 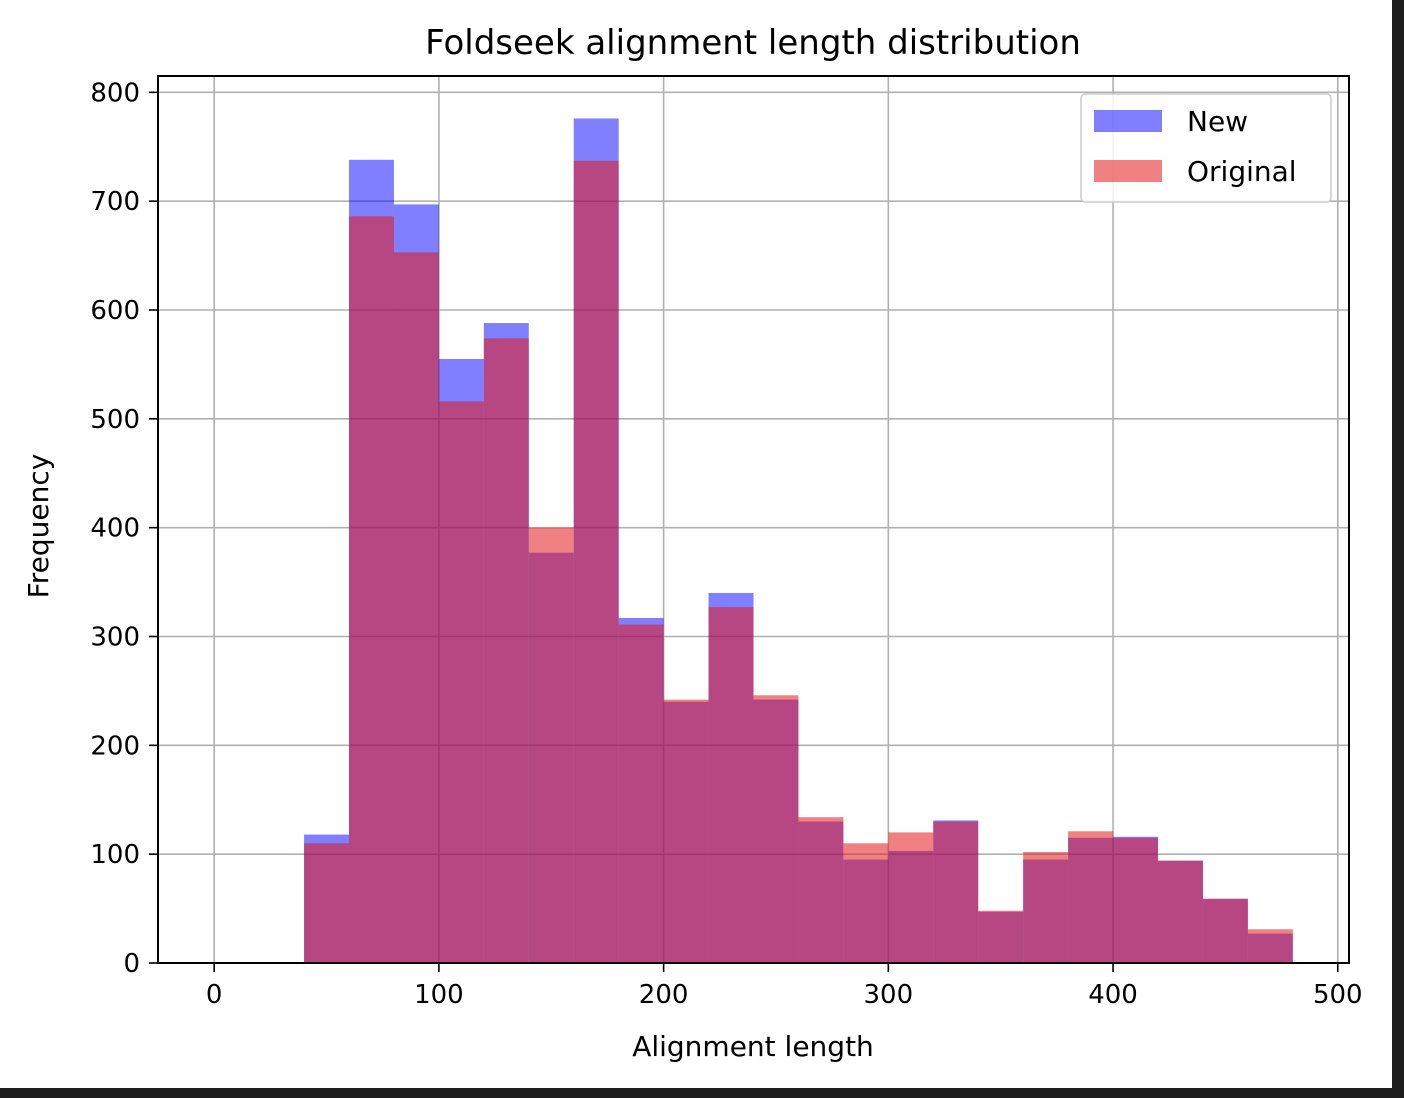 What do you see at coordinates (115, 855) in the screenshot?
I see `y-tick-label: 100` at bounding box center [115, 855].